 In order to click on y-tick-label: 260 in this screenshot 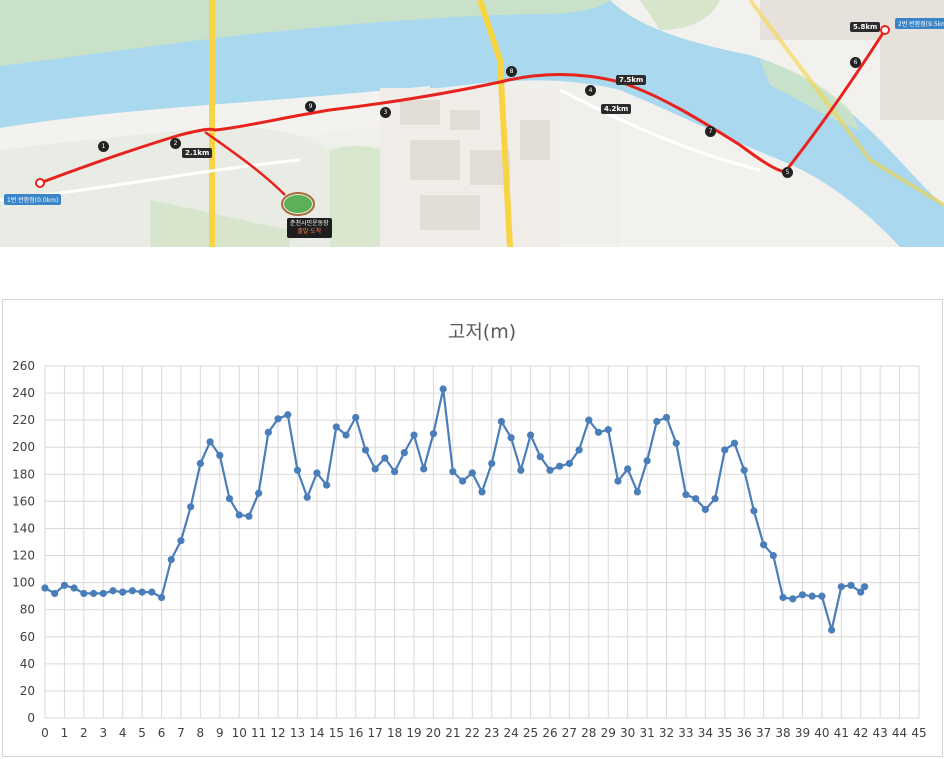, I will do `click(23, 366)`.